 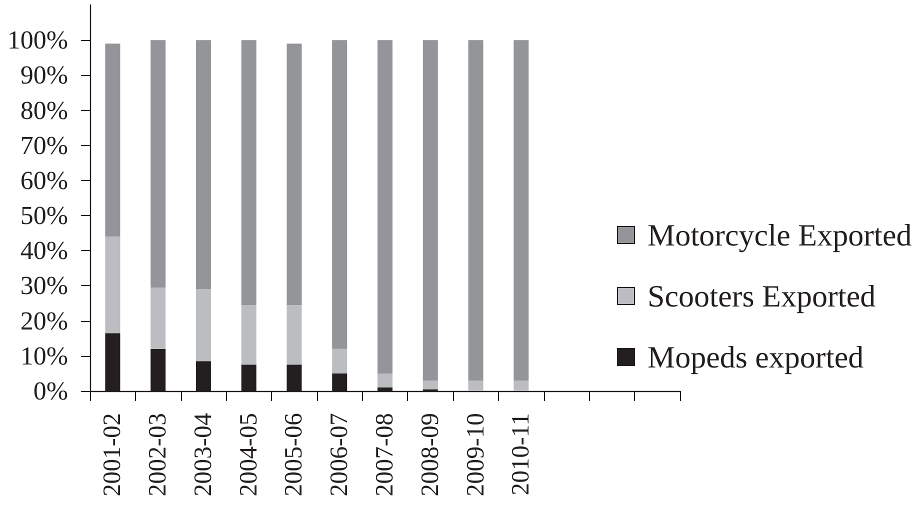 What do you see at coordinates (762, 296) in the screenshot?
I see `legend-label: Scooters Exported` at bounding box center [762, 296].